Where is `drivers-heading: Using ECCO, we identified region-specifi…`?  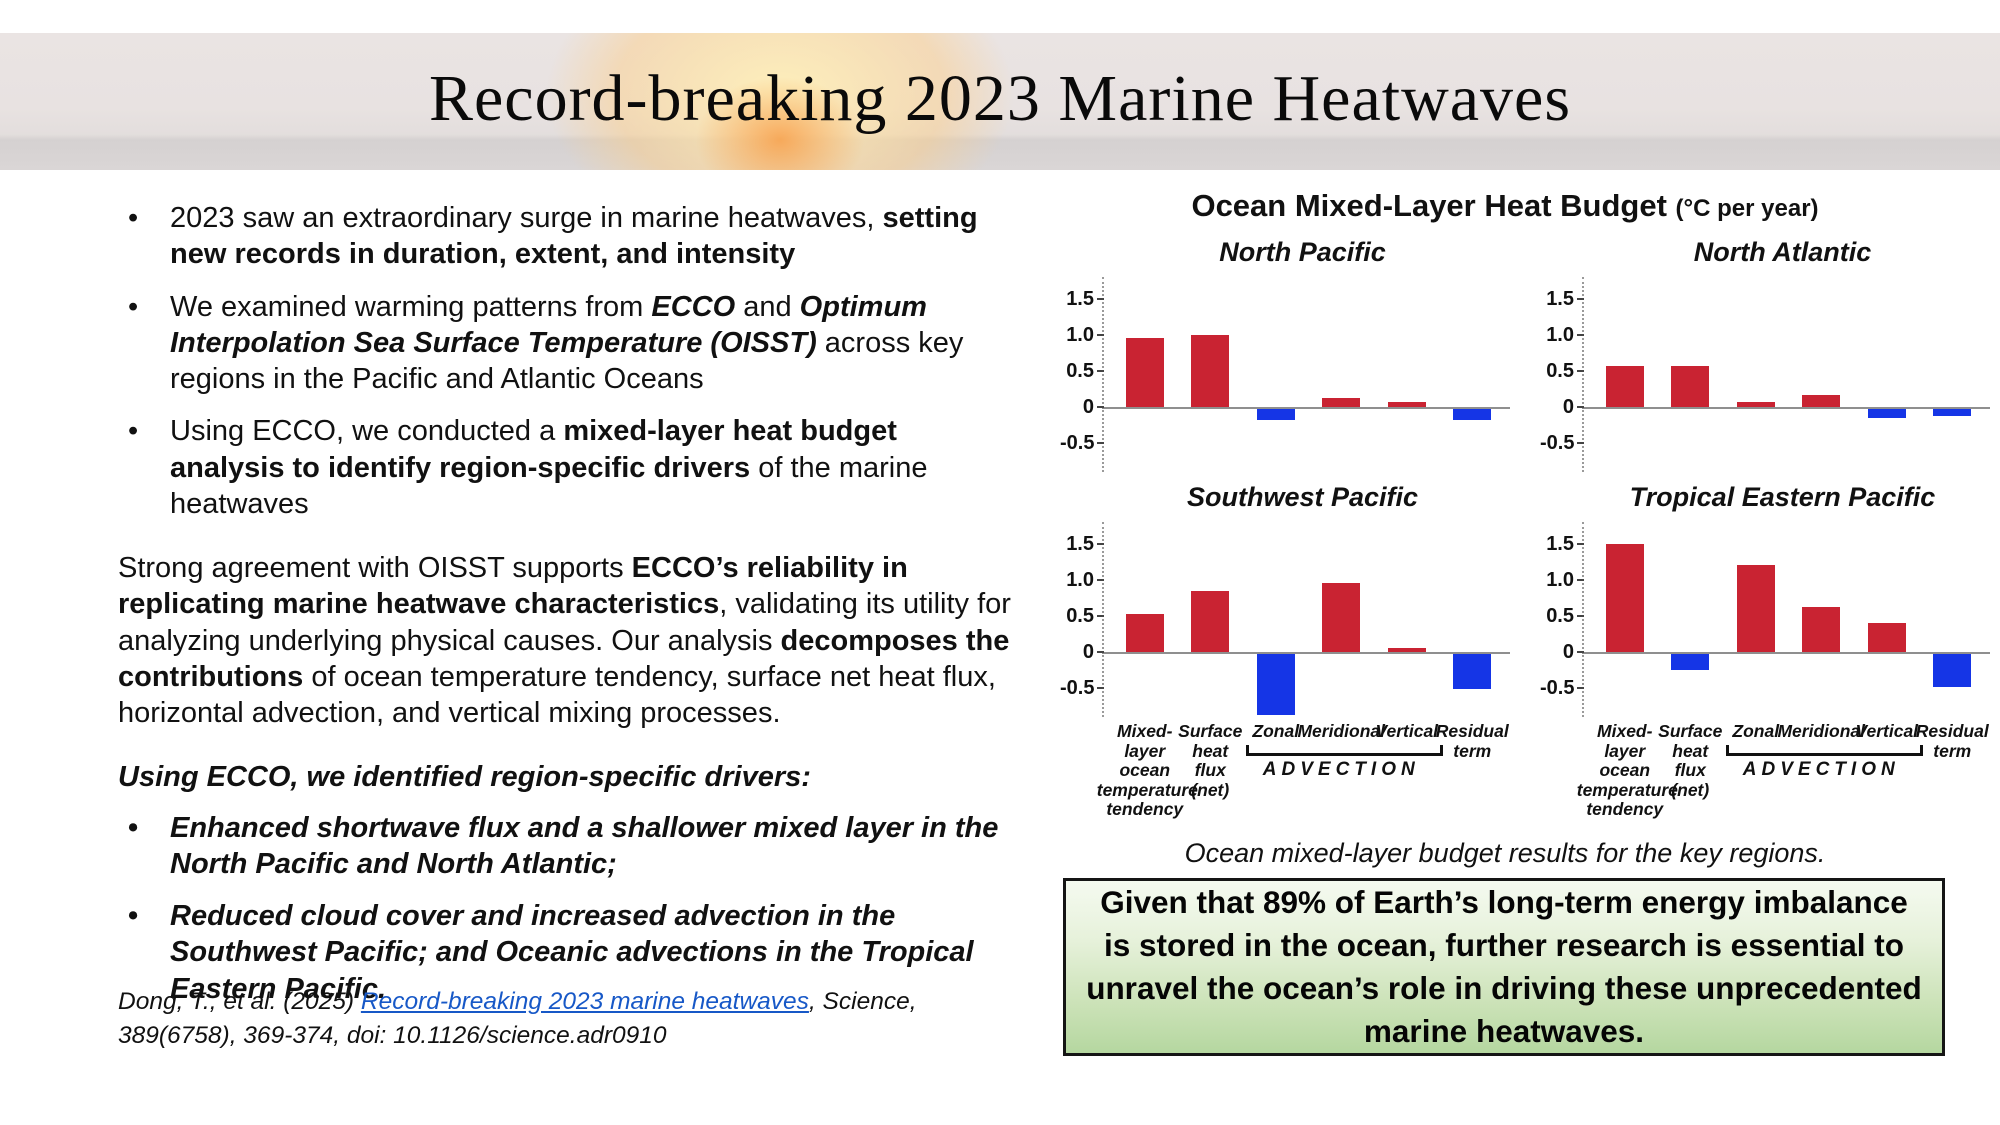
drivers-heading: Using ECCO, we identified region-specifi… is located at coordinates (464, 777).